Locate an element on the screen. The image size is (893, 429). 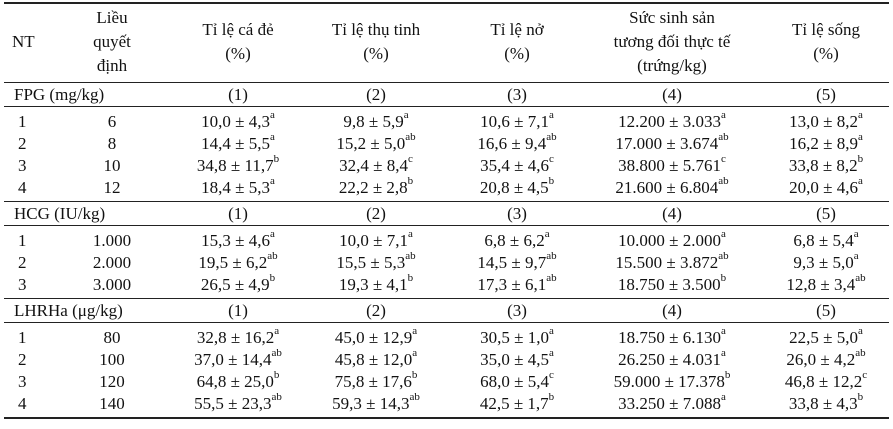
table-cell: 33,8 ± 8,2b is located at coordinates (826, 164).